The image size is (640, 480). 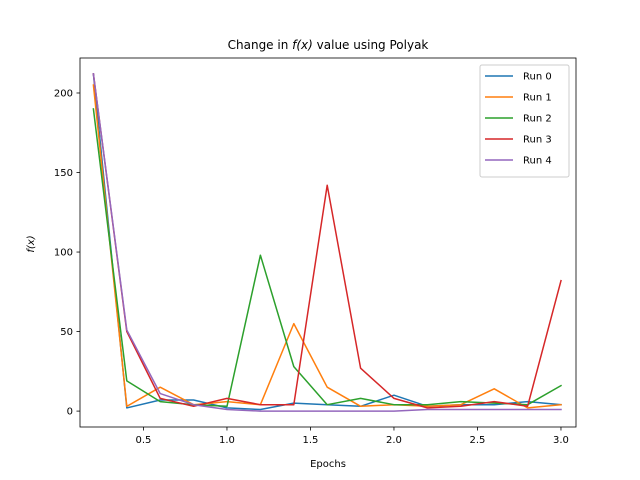 I want to click on legend-label-run-3: Run 3, so click(x=537, y=140).